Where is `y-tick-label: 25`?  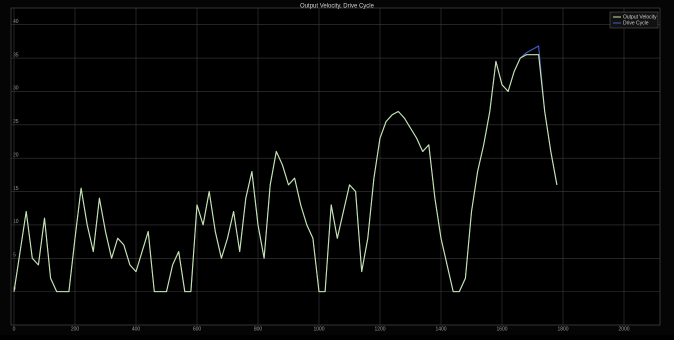 y-tick-label: 25 is located at coordinates (16, 122).